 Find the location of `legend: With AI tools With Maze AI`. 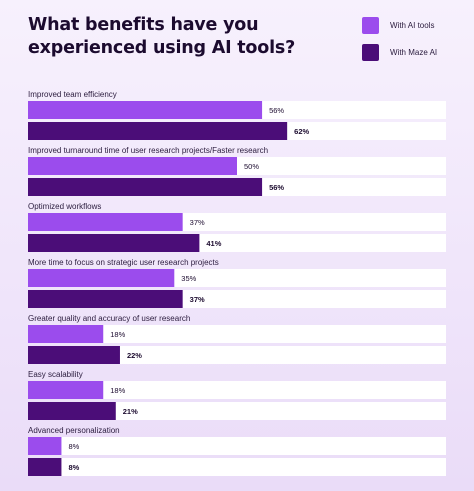

legend: With AI tools With Maze AI is located at coordinates (399, 43).